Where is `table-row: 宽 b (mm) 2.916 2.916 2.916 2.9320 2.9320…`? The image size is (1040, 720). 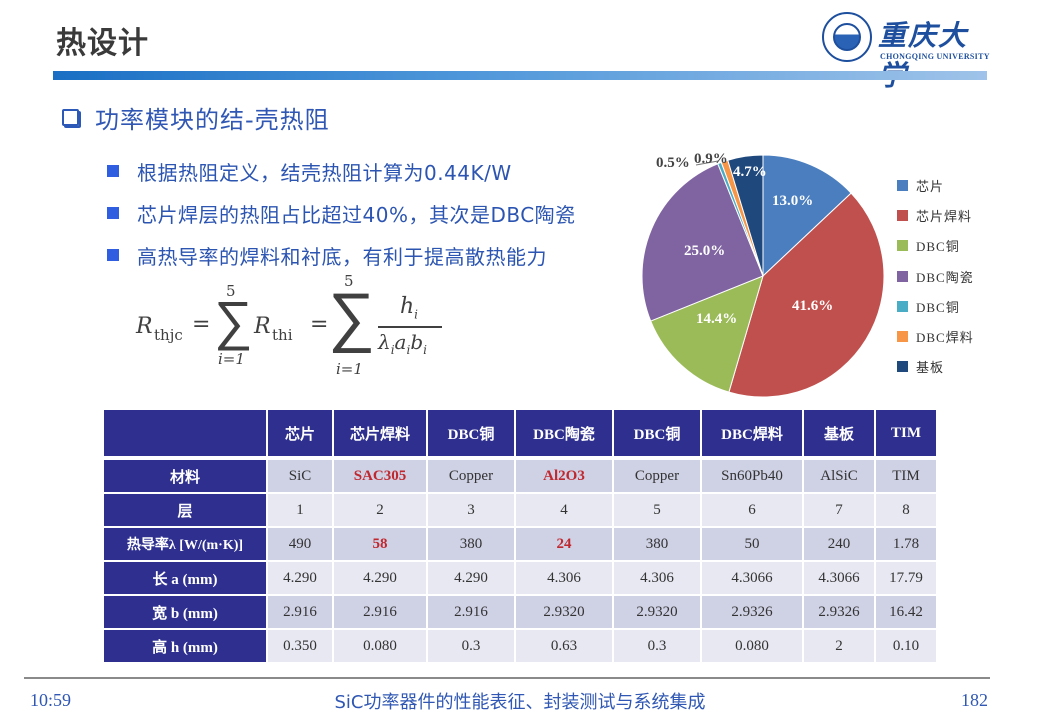 table-row: 宽 b (mm) 2.916 2.916 2.916 2.9320 2.9320… is located at coordinates (521, 613).